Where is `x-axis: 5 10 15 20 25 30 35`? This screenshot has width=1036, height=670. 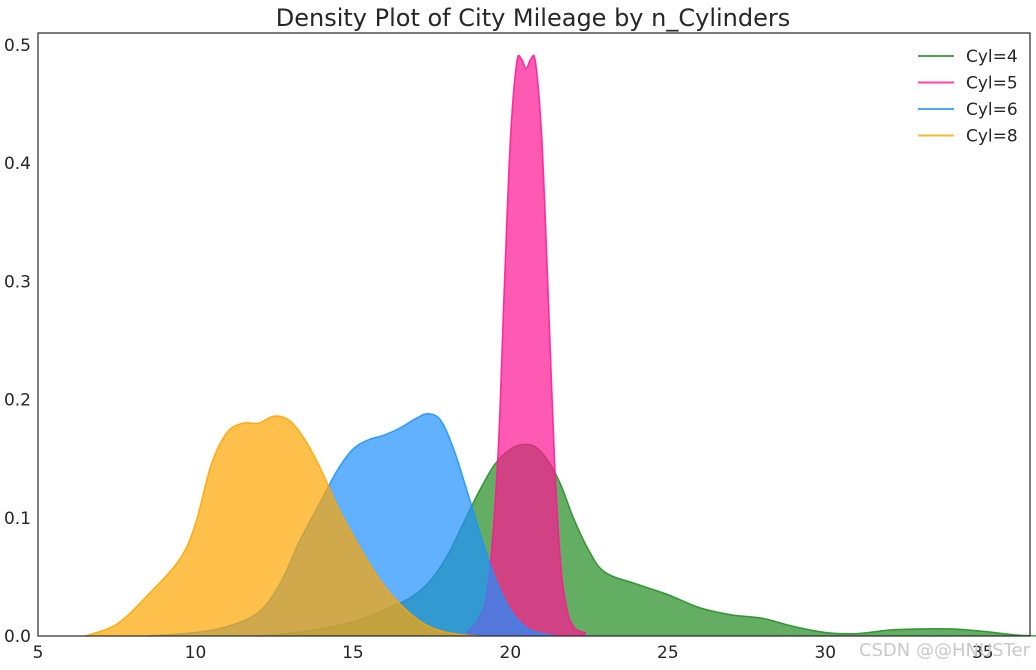
x-axis: 5 10 15 20 25 30 35 is located at coordinates (513, 653).